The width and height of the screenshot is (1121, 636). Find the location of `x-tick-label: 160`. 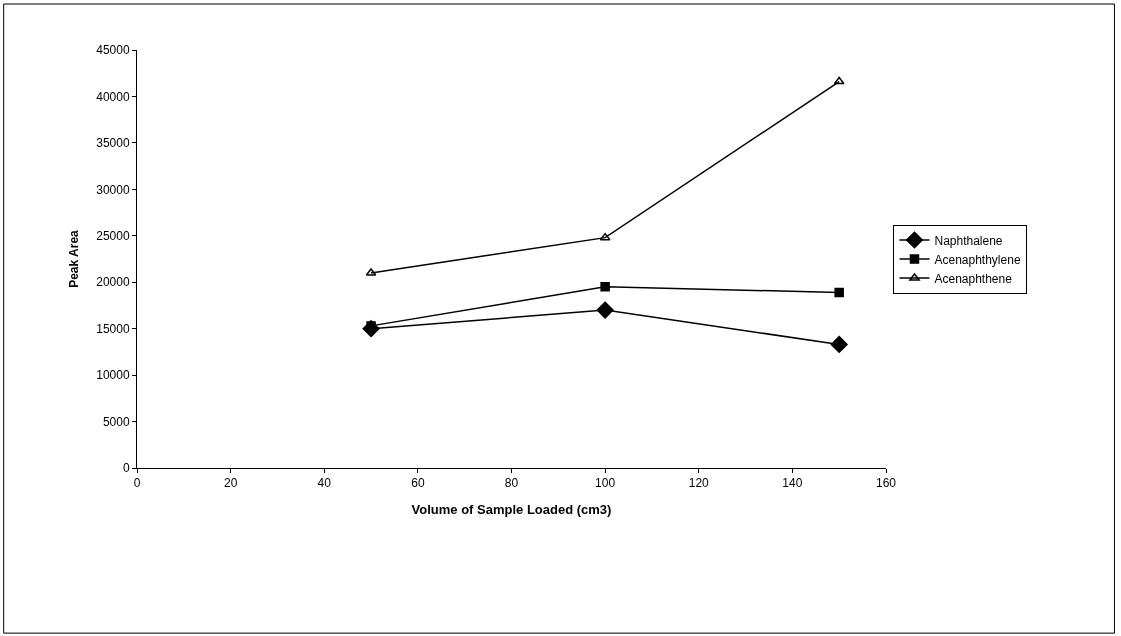

x-tick-label: 160 is located at coordinates (886, 483).